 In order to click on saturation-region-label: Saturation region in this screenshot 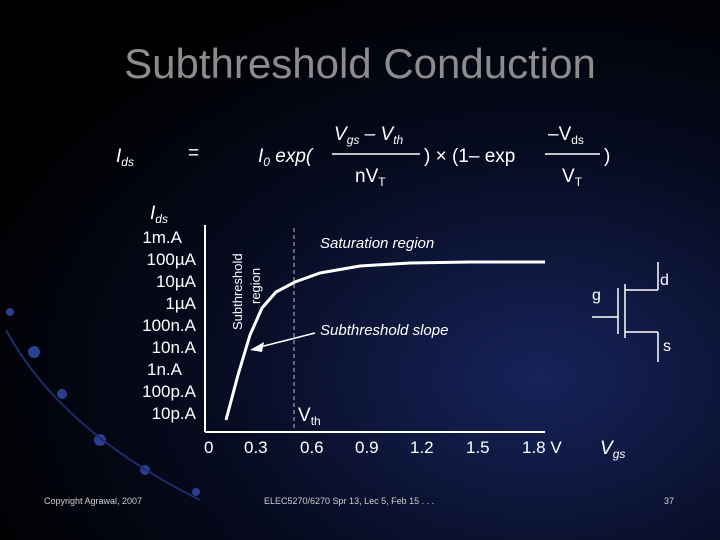, I will do `click(377, 243)`.